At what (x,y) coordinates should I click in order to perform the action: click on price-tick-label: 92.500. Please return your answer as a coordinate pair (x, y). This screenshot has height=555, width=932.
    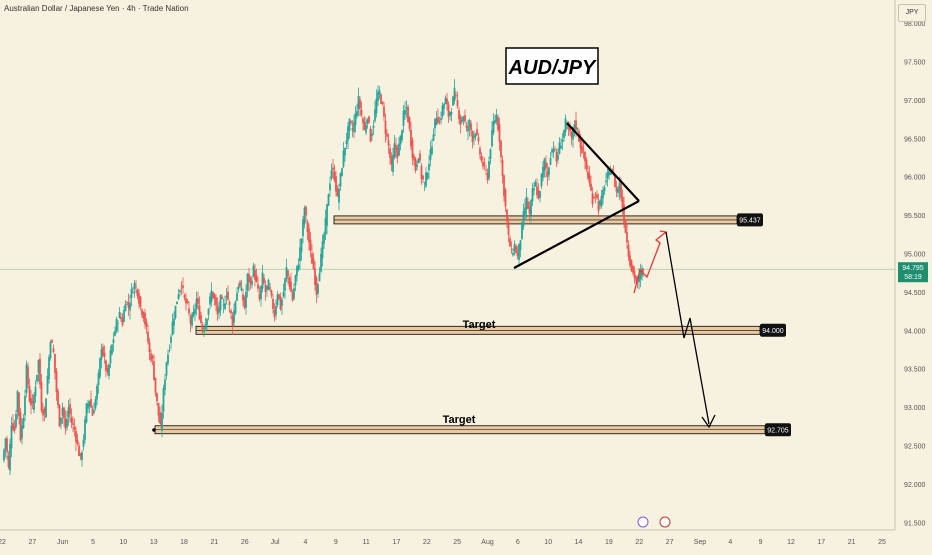
    Looking at the image, I should click on (915, 447).